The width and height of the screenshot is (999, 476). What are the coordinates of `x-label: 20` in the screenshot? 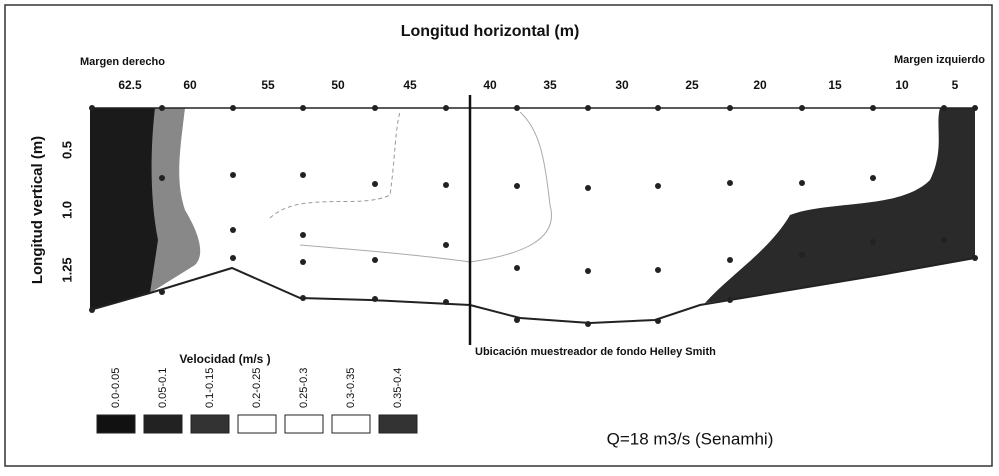 It's located at (760, 85).